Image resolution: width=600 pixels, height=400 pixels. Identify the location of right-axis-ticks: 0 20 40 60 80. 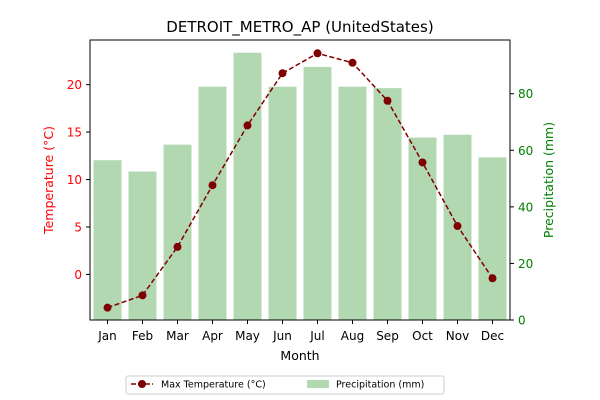
(521, 207).